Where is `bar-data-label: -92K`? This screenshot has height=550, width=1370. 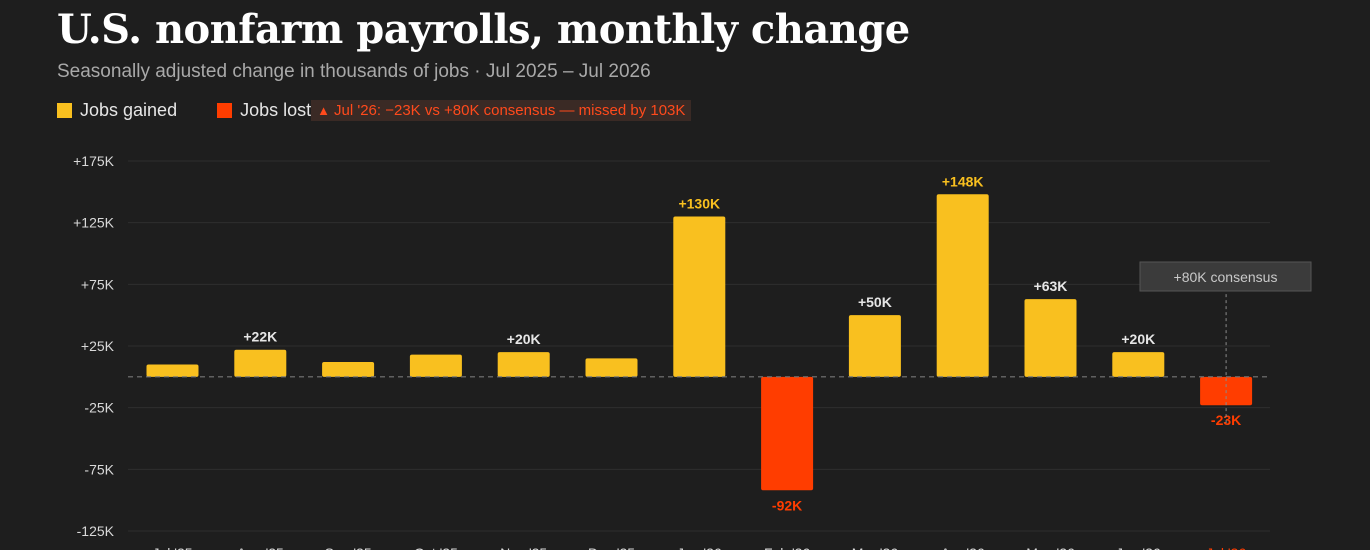
bar-data-label: -92K is located at coordinates (787, 505).